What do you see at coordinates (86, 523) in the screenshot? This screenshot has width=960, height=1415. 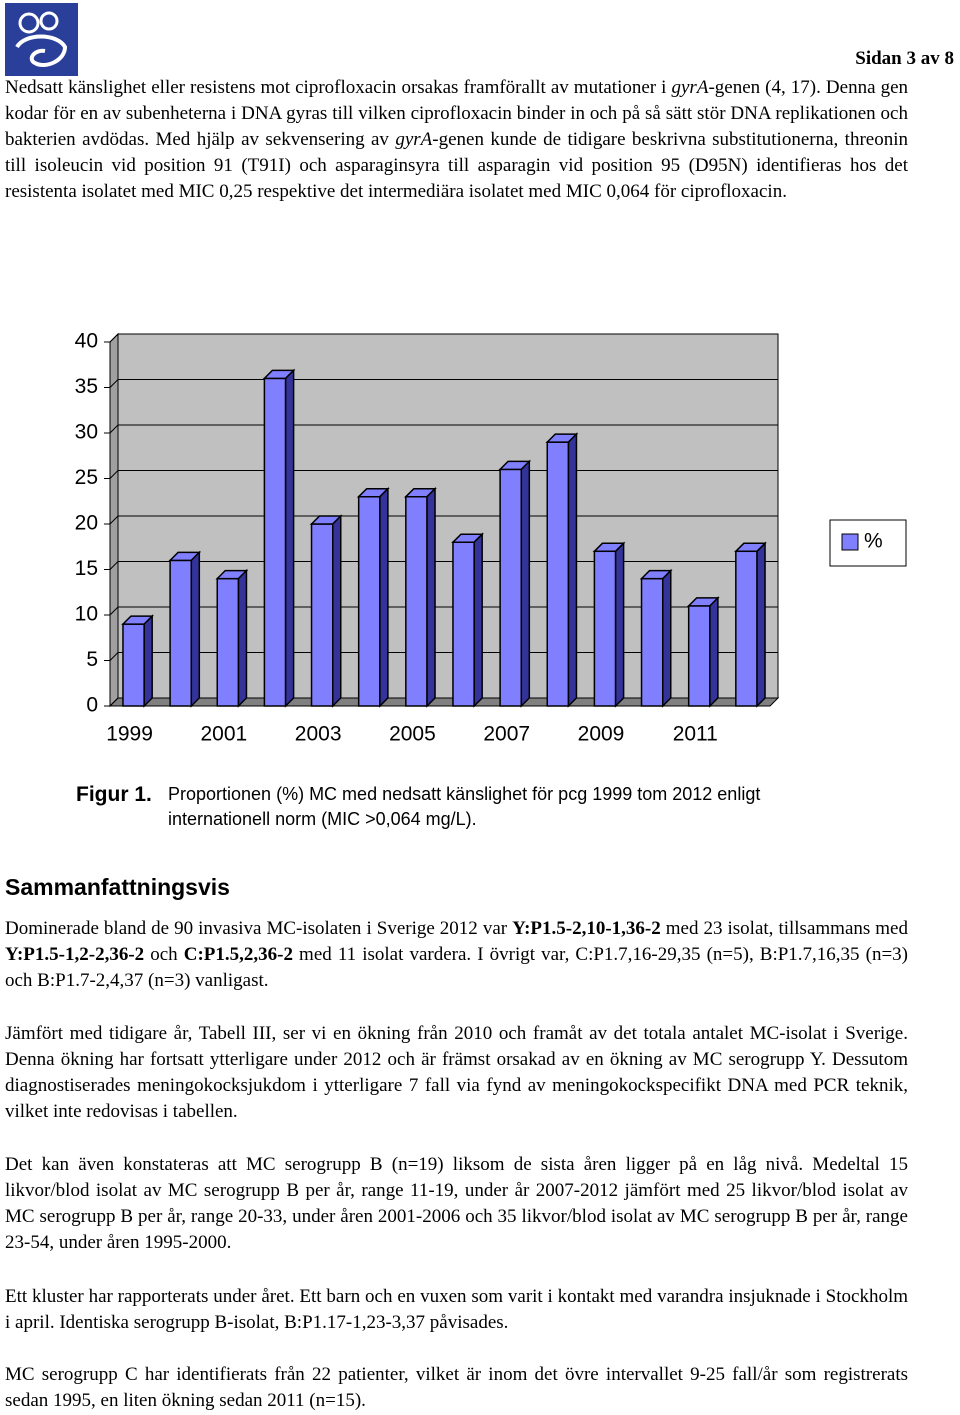 I see `y-tick-label: 20` at bounding box center [86, 523].